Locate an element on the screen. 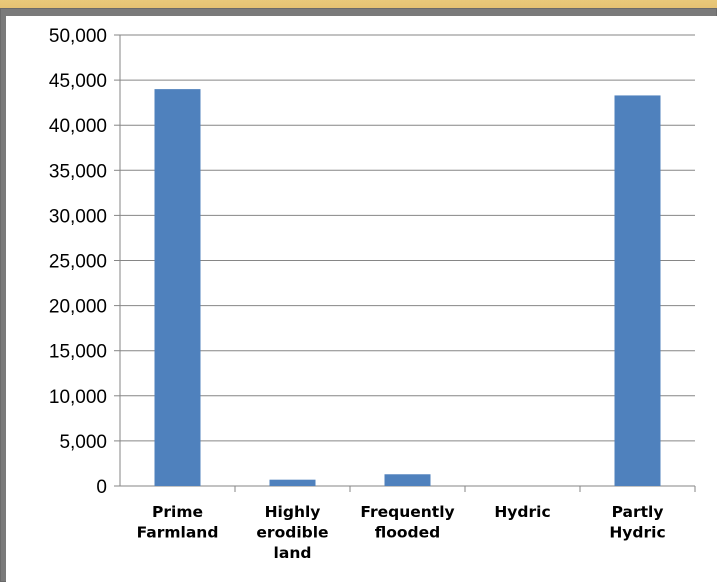 The width and height of the screenshot is (717, 582). x-tick-label: Highly erodible land is located at coordinates (292, 532).